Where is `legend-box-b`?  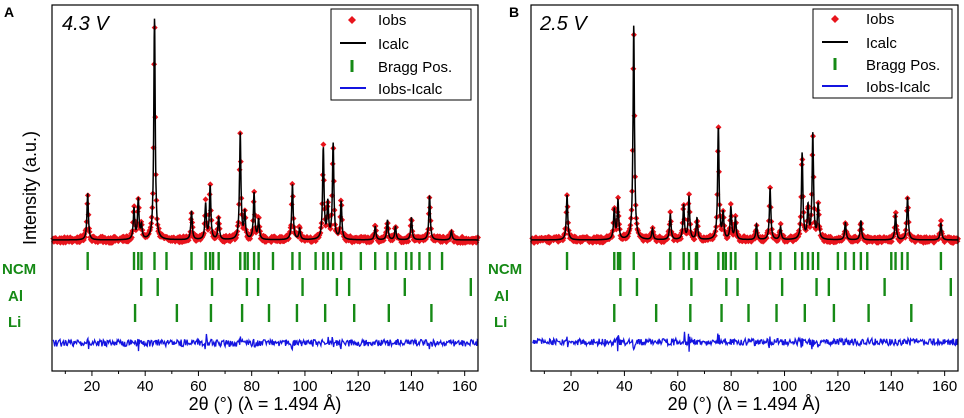 legend-box-b is located at coordinates (882, 53).